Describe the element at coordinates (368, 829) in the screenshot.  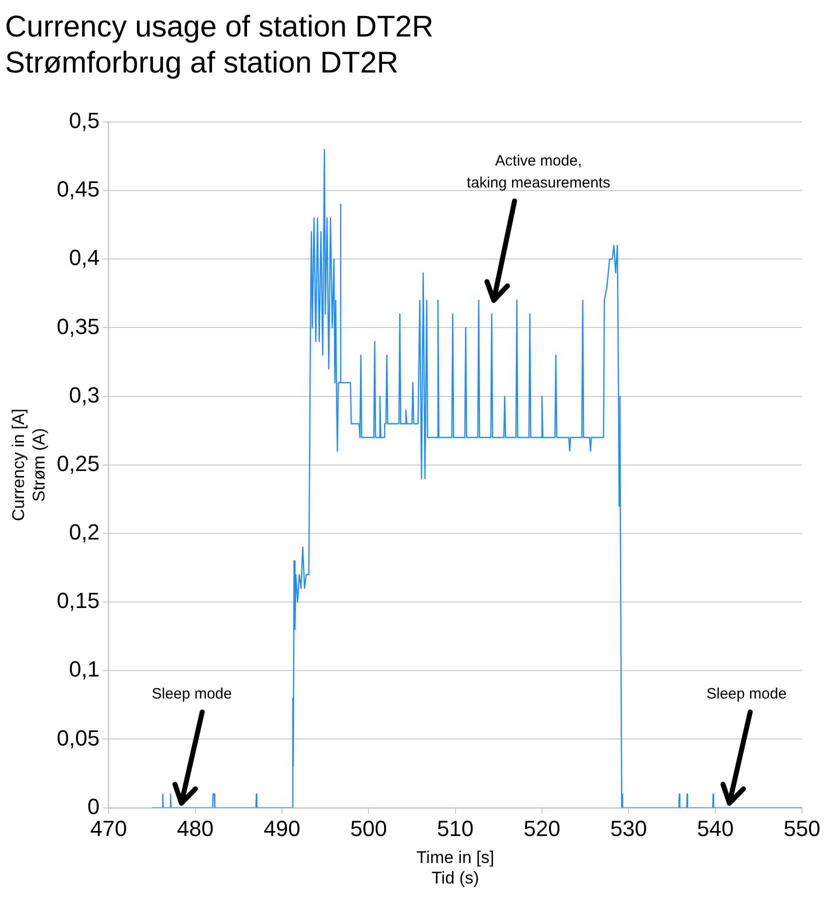
I see `x-tick-label: 500` at that location.